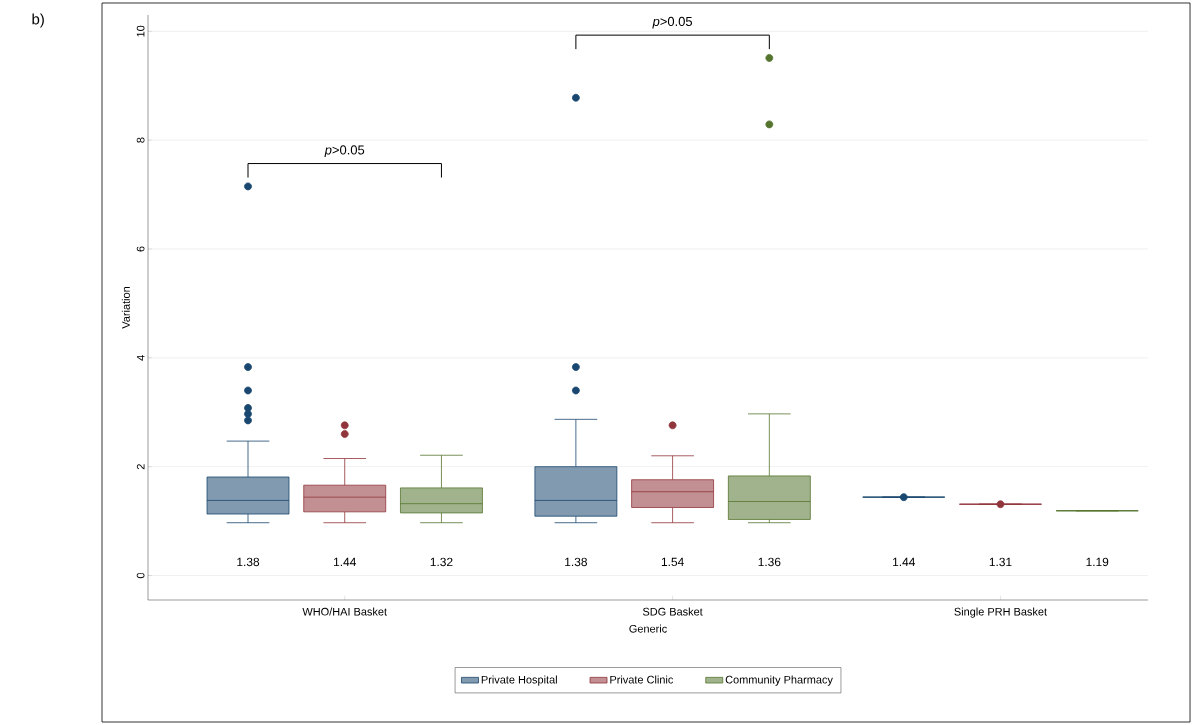 This screenshot has width=1198, height=725. I want to click on text: 1.32, so click(441, 562).